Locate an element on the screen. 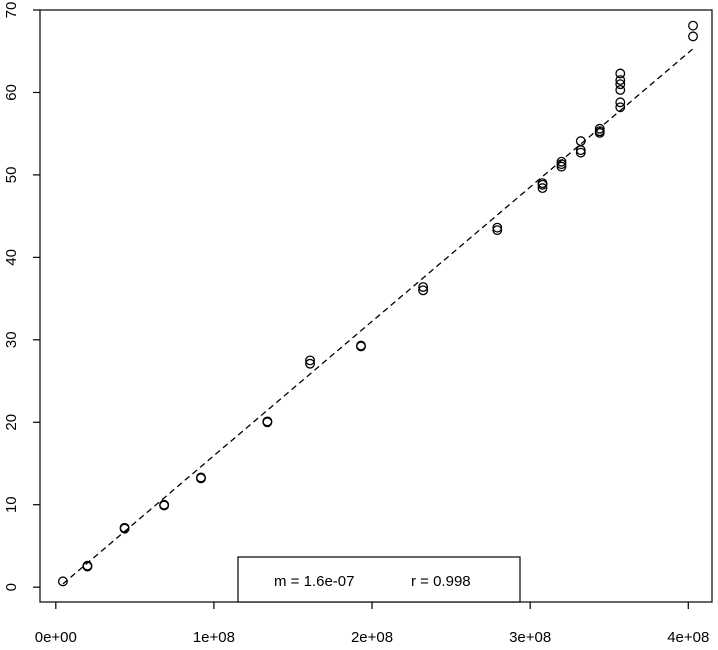 This screenshot has height=650, width=718. y-tick-label: 10 is located at coordinates (11, 504).